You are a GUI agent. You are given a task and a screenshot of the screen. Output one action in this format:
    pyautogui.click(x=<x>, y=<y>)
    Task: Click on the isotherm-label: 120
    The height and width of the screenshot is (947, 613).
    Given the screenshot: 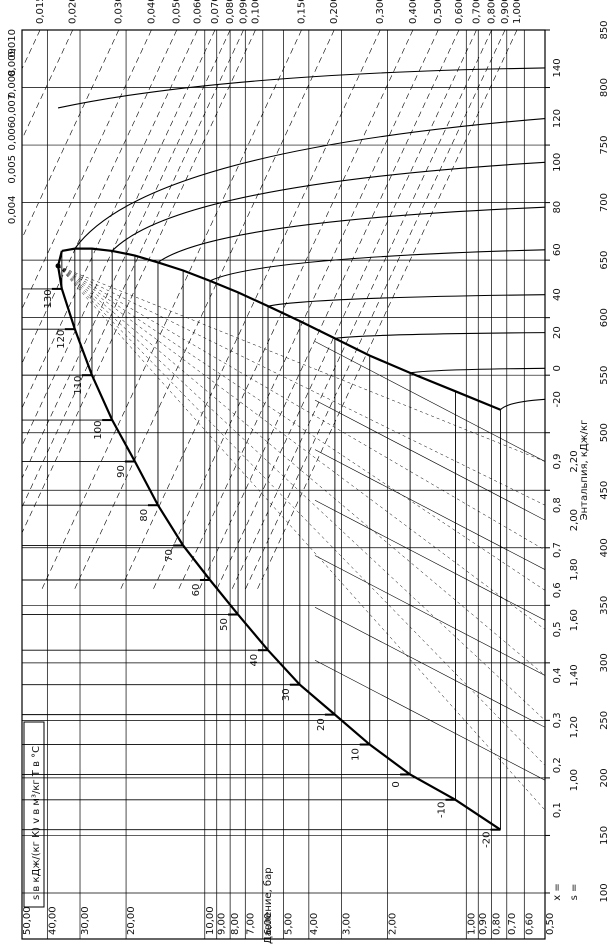 What is the action you would take?
    pyautogui.click(x=61, y=339)
    